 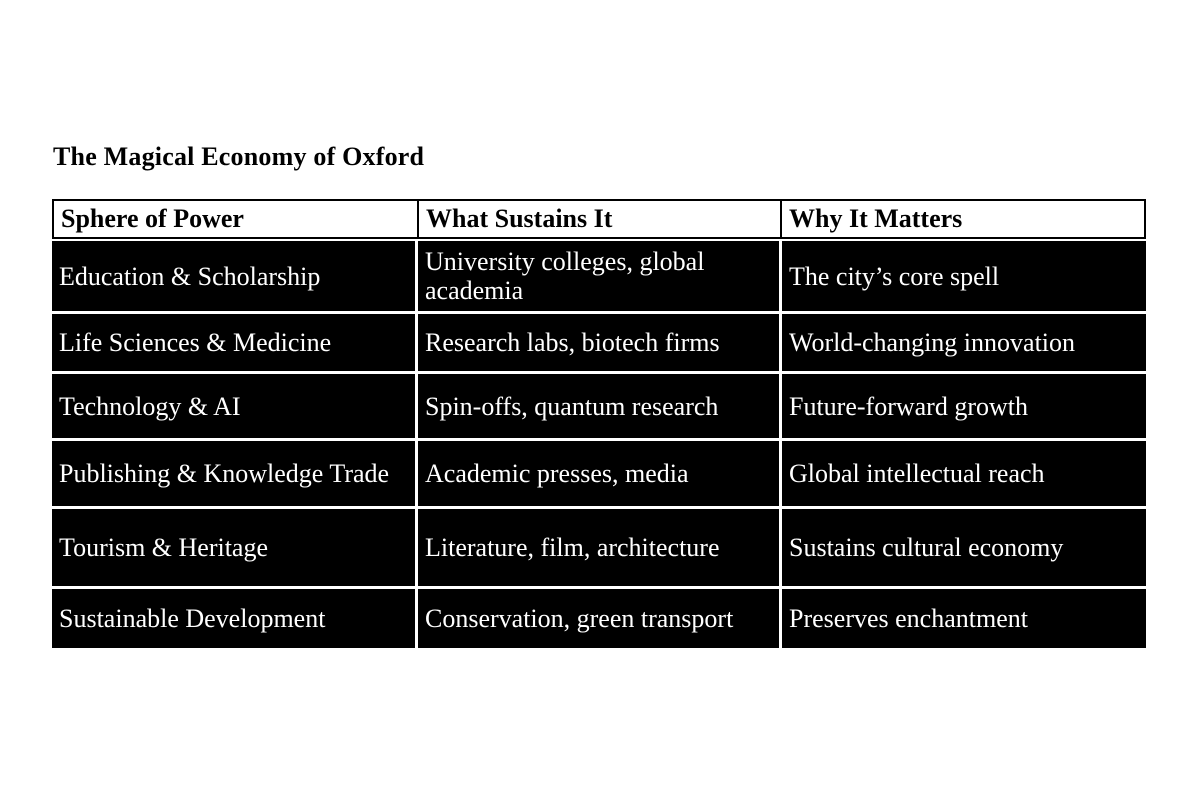 I want to click on column-header-what-sustains-it: What Sustains It, so click(x=598, y=219).